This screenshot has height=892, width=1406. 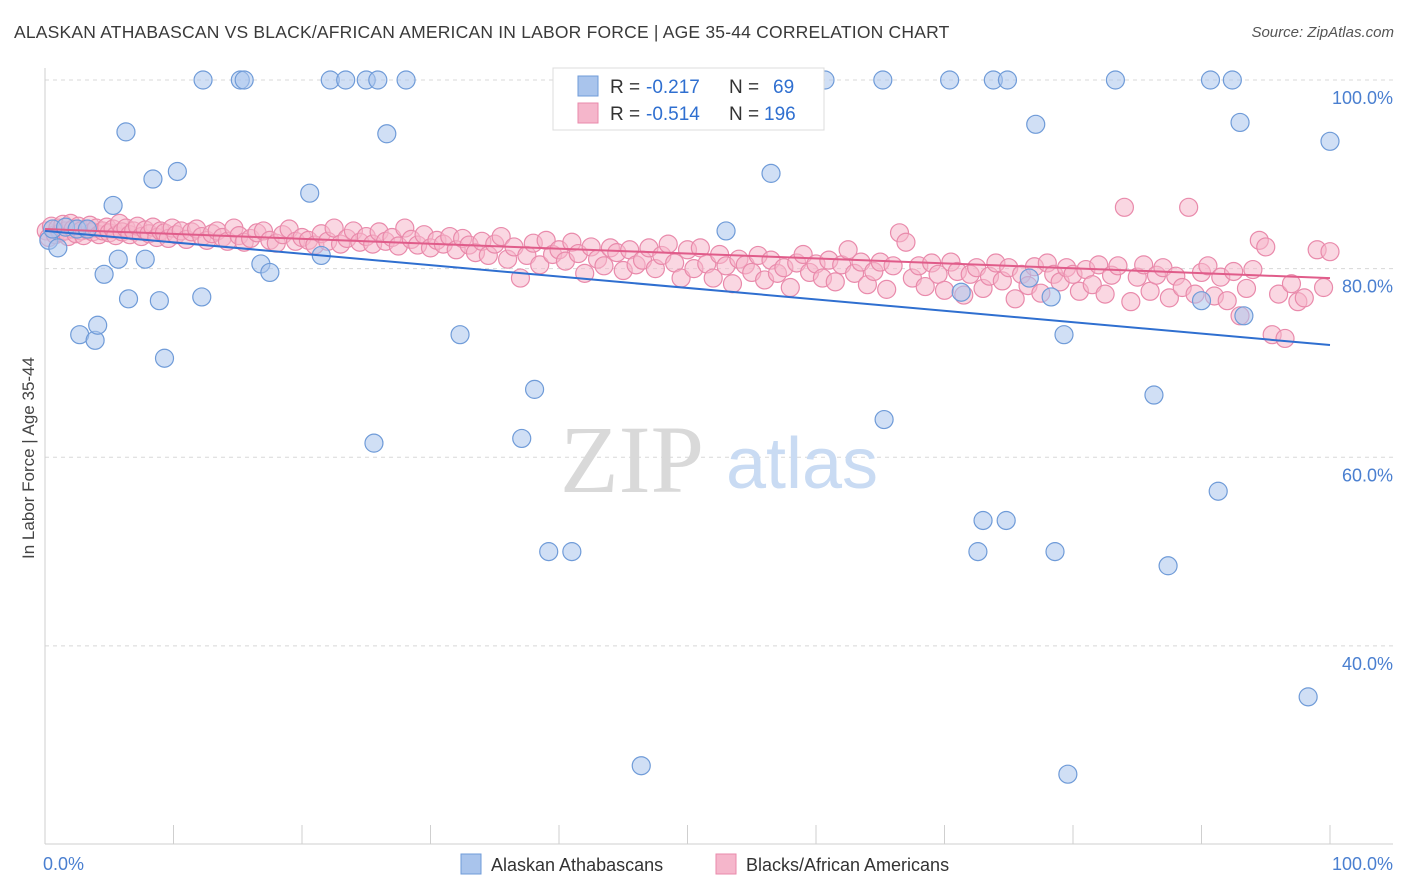 I want to click on watermark: ZIP atlas, so click(x=719, y=459).